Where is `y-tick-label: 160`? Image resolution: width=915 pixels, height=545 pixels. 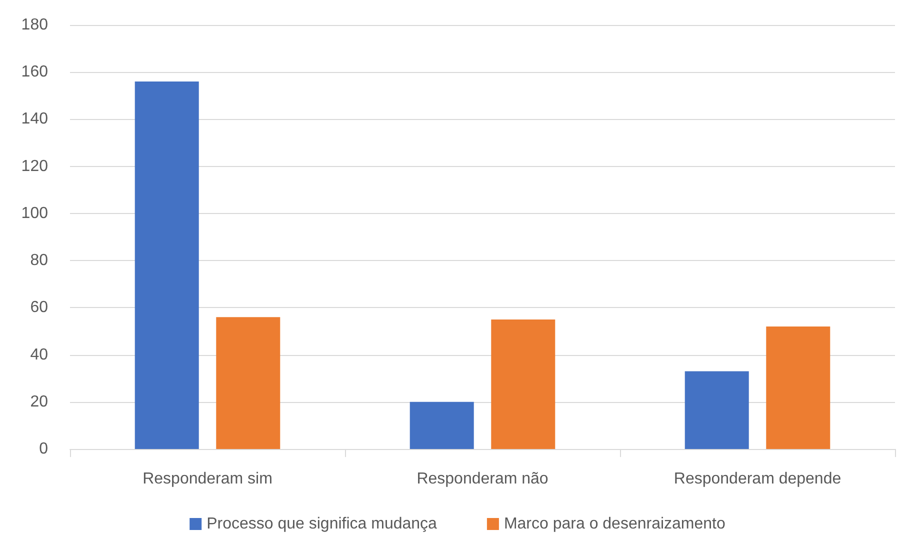
y-tick-label: 160 is located at coordinates (34, 72).